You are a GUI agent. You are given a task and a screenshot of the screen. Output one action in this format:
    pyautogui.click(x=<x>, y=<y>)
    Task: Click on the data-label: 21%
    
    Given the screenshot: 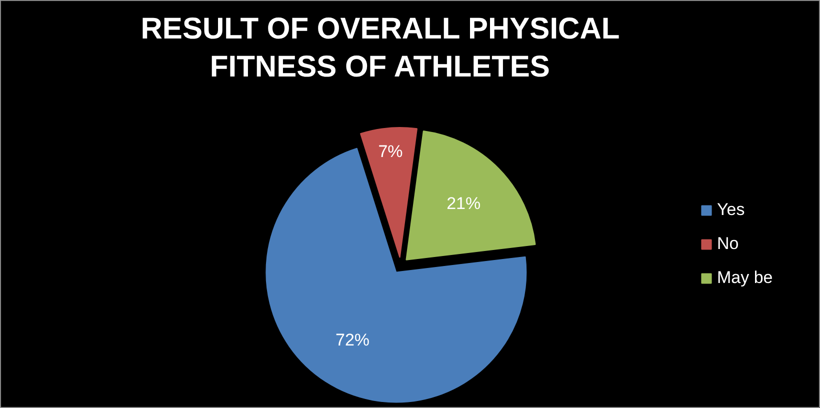 What is the action you would take?
    pyautogui.click(x=463, y=203)
    